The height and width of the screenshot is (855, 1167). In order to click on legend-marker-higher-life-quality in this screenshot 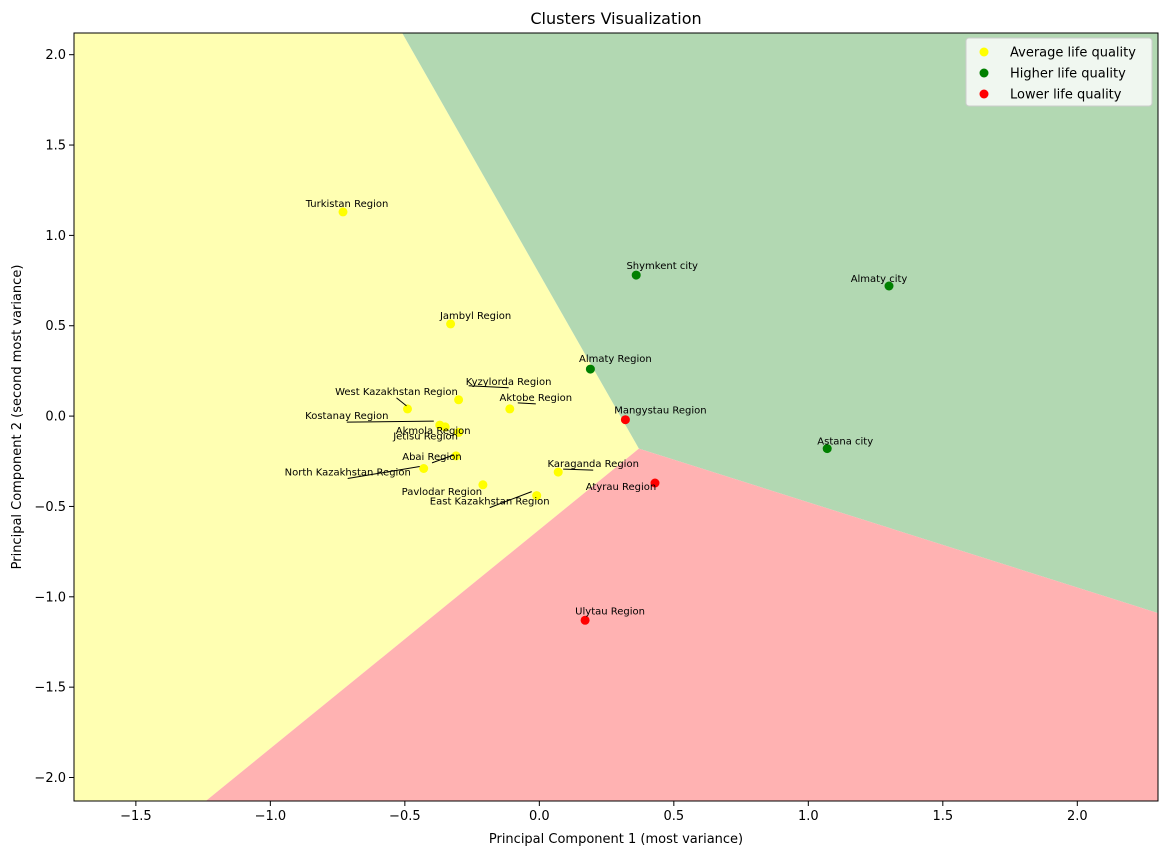, I will do `click(984, 73)`.